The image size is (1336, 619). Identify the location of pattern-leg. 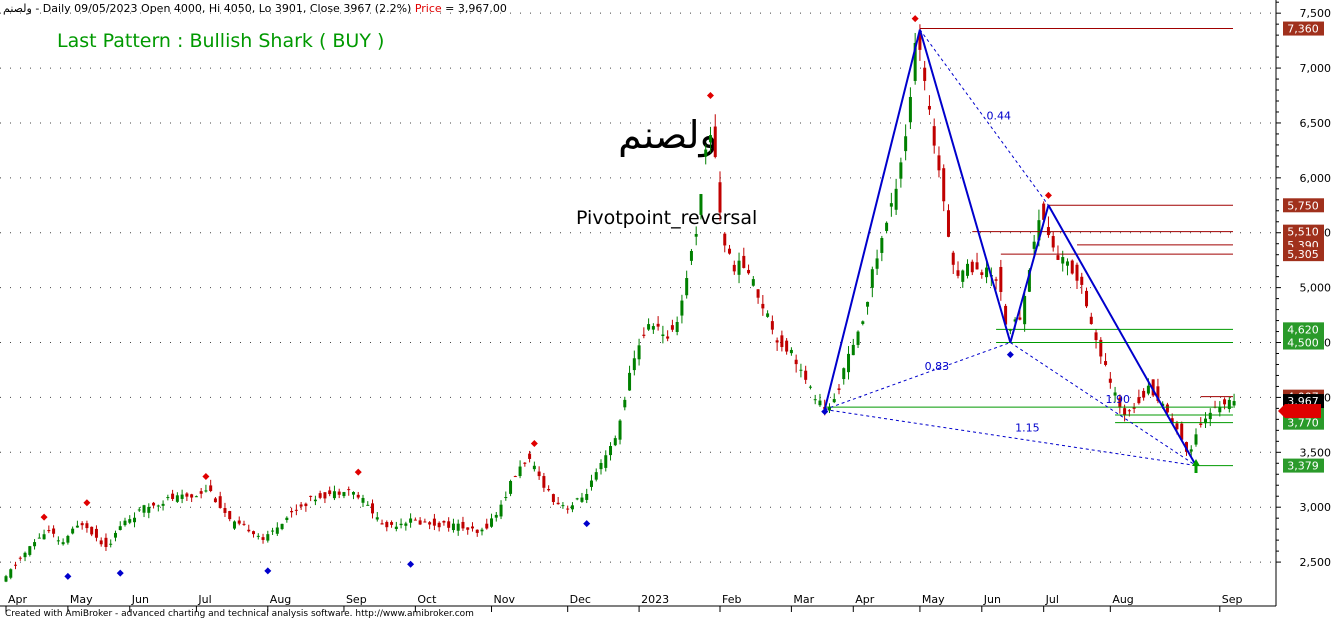
(872, 219).